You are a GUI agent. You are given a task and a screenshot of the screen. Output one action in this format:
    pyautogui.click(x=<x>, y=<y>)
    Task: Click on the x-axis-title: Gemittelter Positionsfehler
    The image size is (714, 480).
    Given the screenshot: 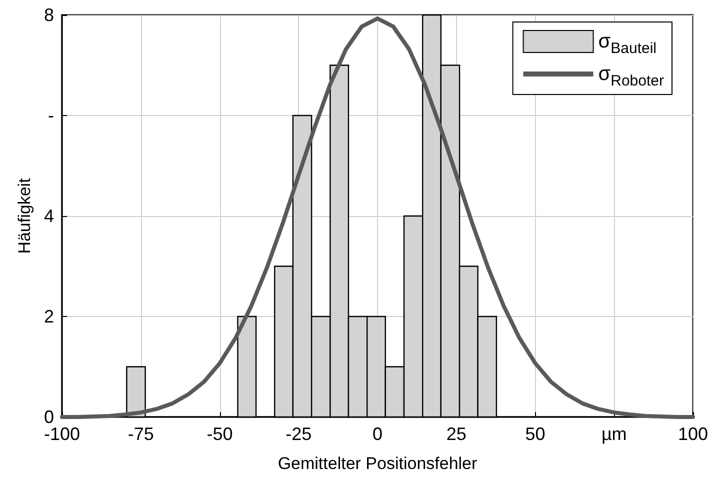 What is the action you would take?
    pyautogui.click(x=378, y=463)
    